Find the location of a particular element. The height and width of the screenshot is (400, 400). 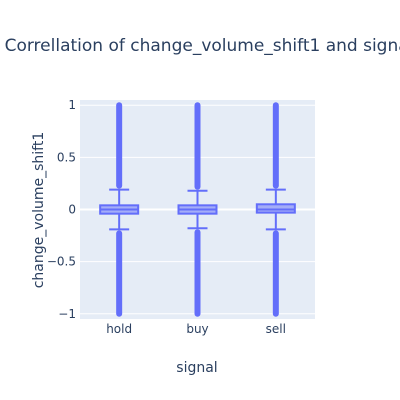

x-axis-ticks: hold buy sell is located at coordinates (196, 329).